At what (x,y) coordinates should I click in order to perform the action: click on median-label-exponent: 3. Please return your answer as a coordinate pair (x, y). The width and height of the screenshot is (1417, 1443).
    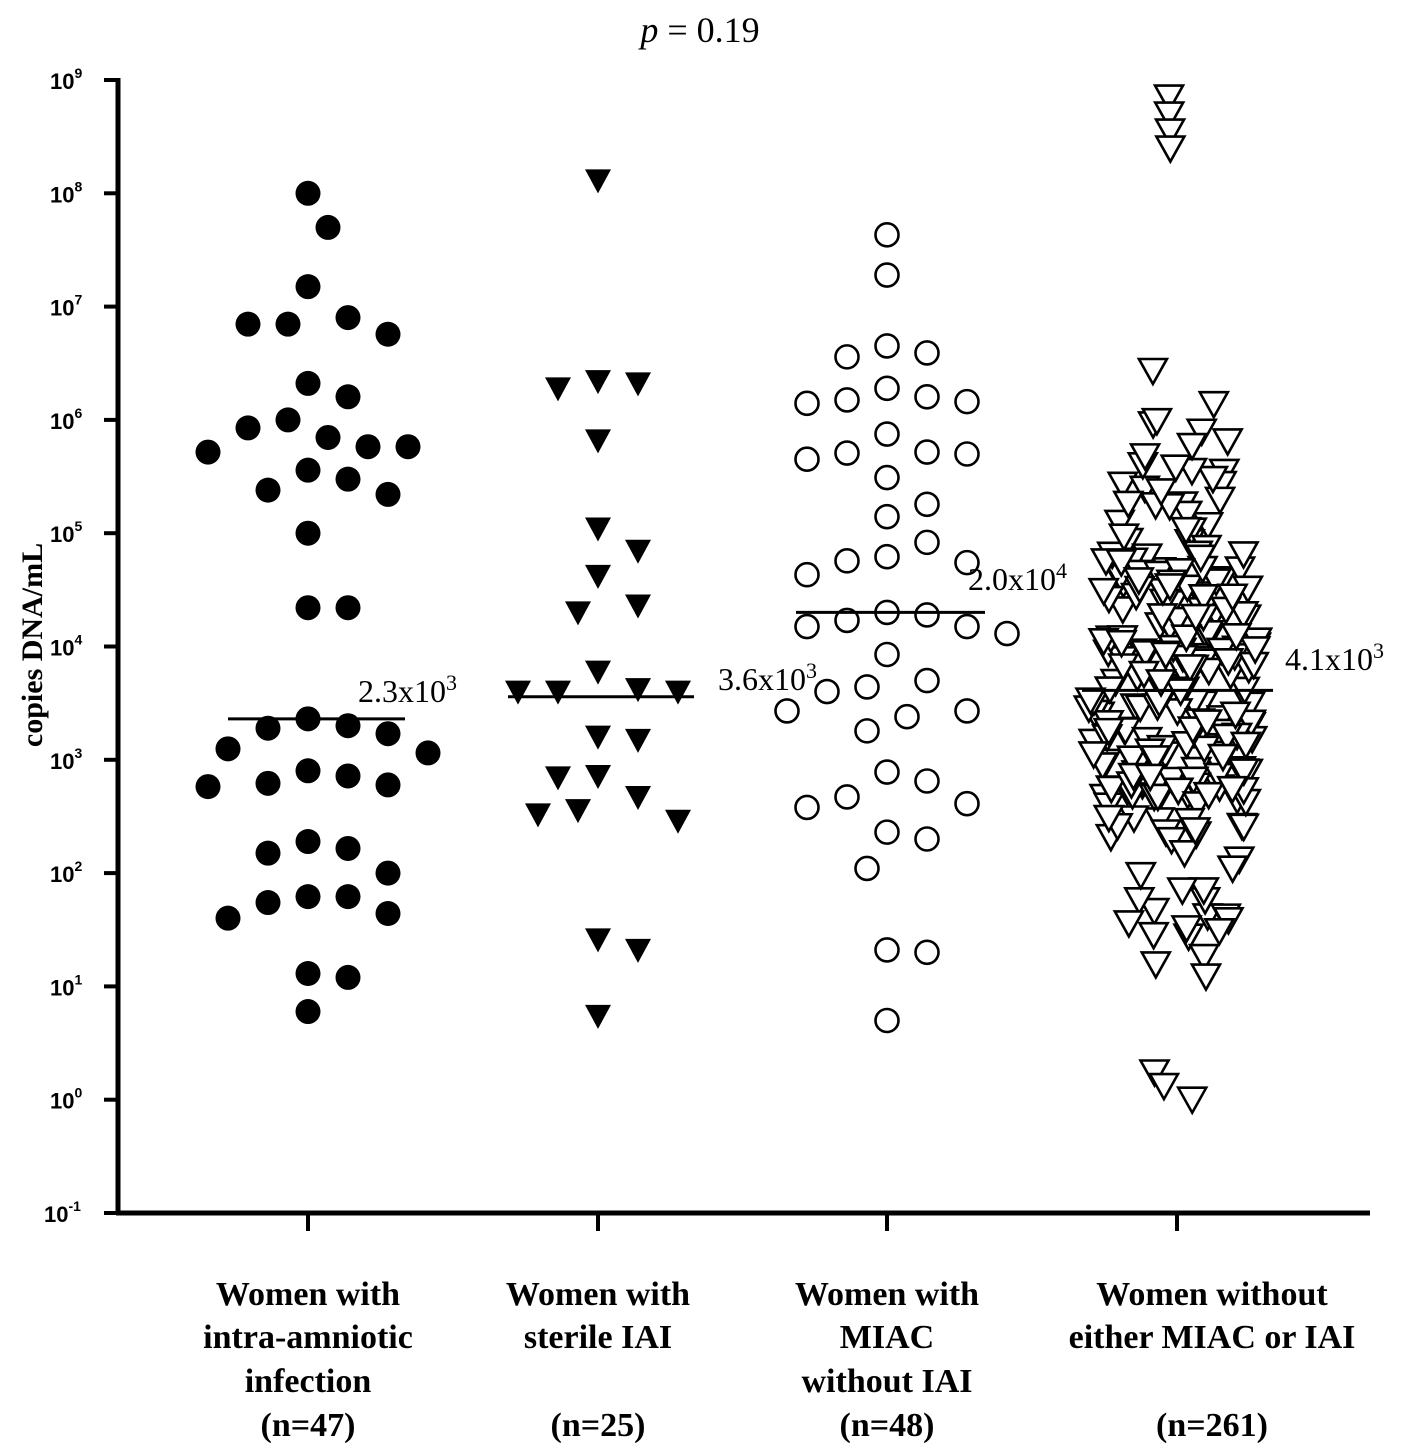
    Looking at the image, I should click on (1378, 650).